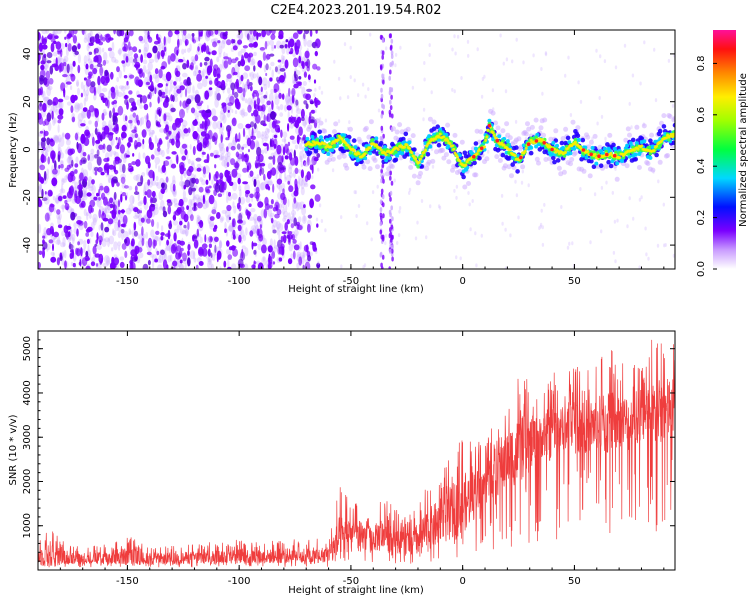 The width and height of the screenshot is (750, 600). I want to click on y-tick-label: -20, so click(27, 197).